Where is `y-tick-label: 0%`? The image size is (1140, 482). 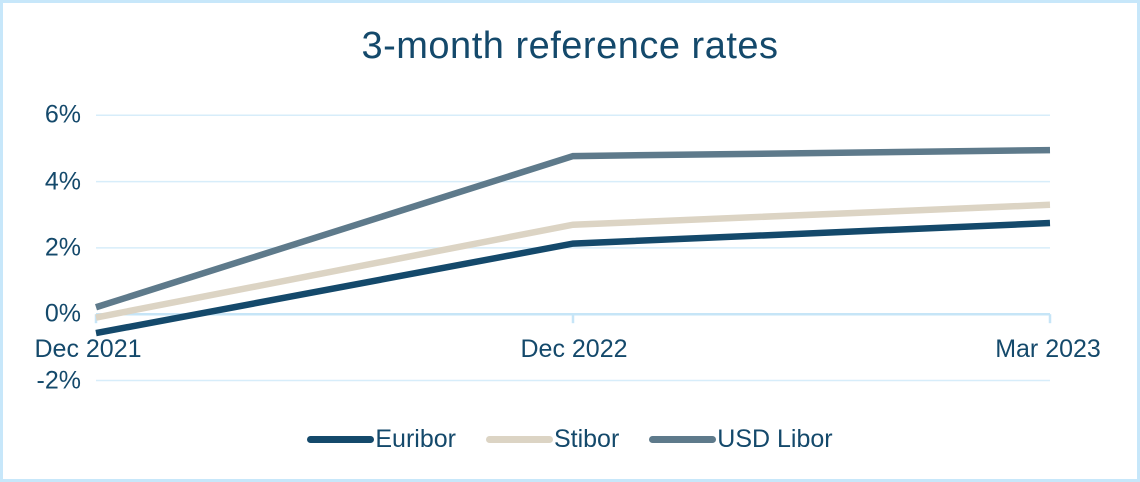
y-tick-label: 0% is located at coordinates (62, 313).